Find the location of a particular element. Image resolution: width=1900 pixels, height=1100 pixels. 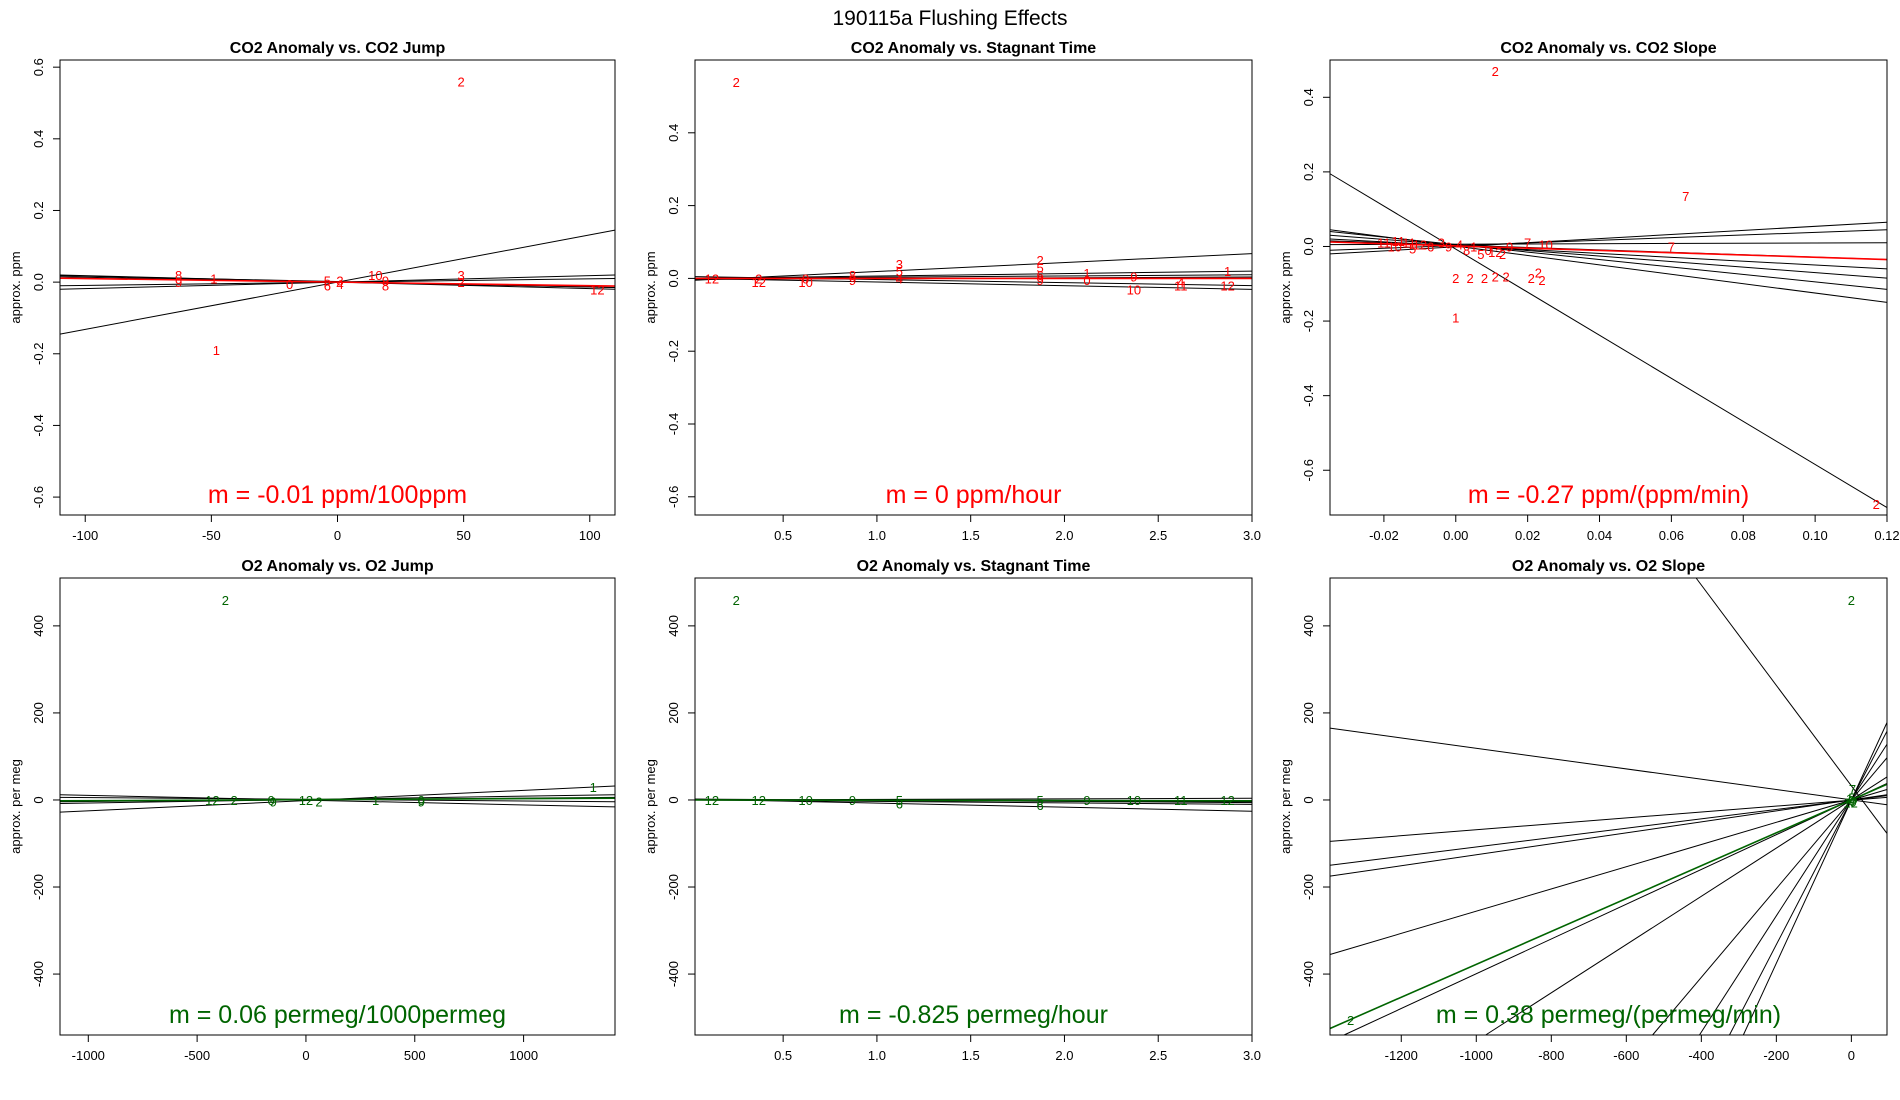

panel-title: O2 Anomaly vs. O2 Slope is located at coordinates (1608, 566).